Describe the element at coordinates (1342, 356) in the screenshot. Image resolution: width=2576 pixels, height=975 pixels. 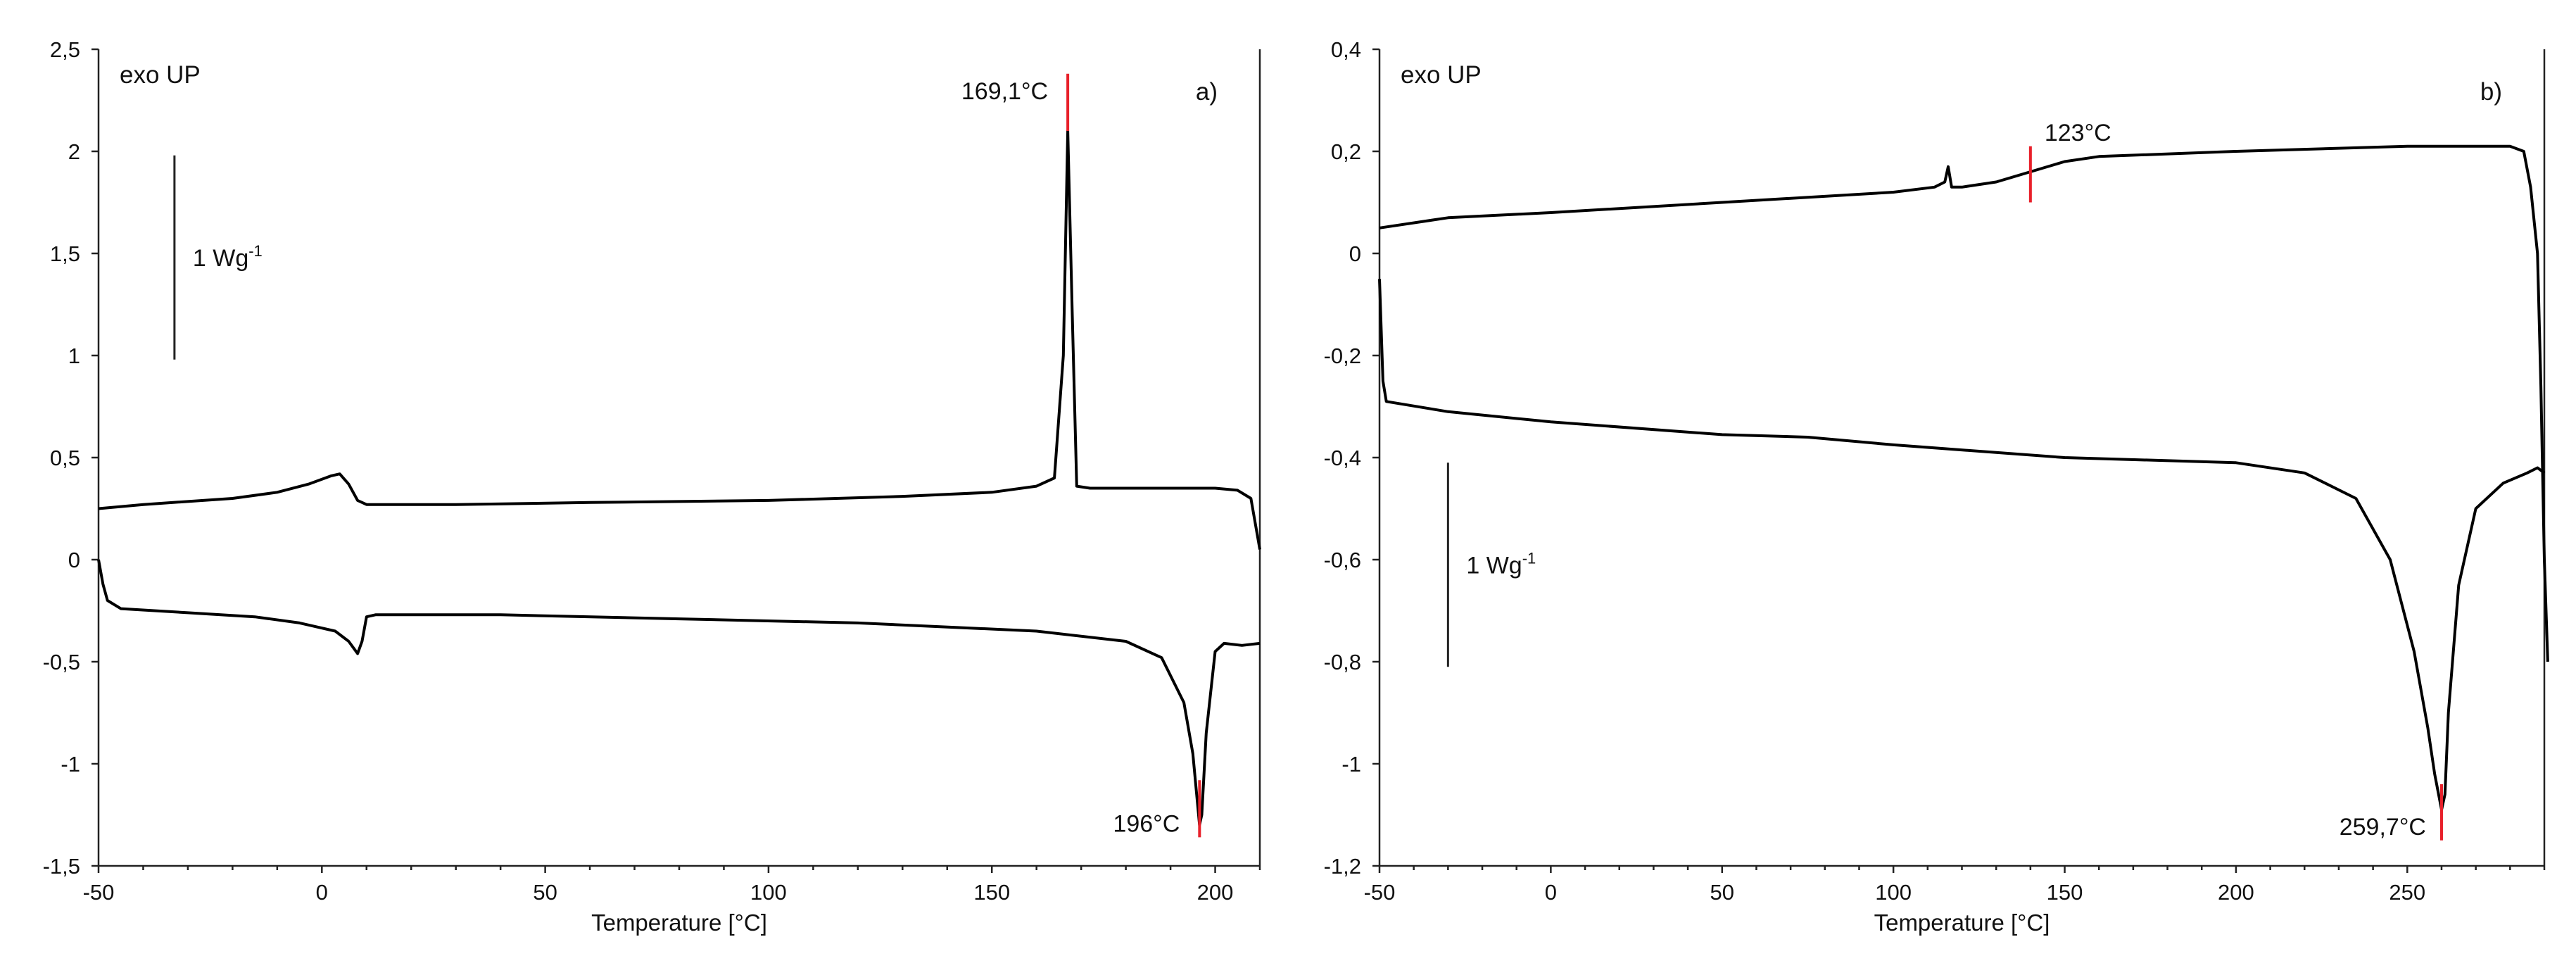
I see `y-tick-label: -0,2` at that location.